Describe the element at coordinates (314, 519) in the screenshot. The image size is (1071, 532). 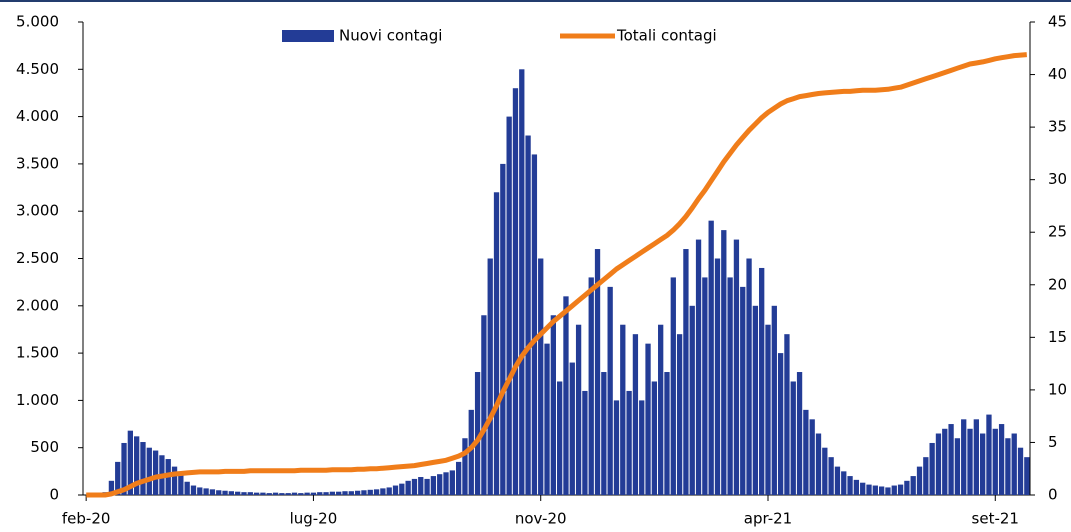
I see `x-tick-label: lug-20` at that location.